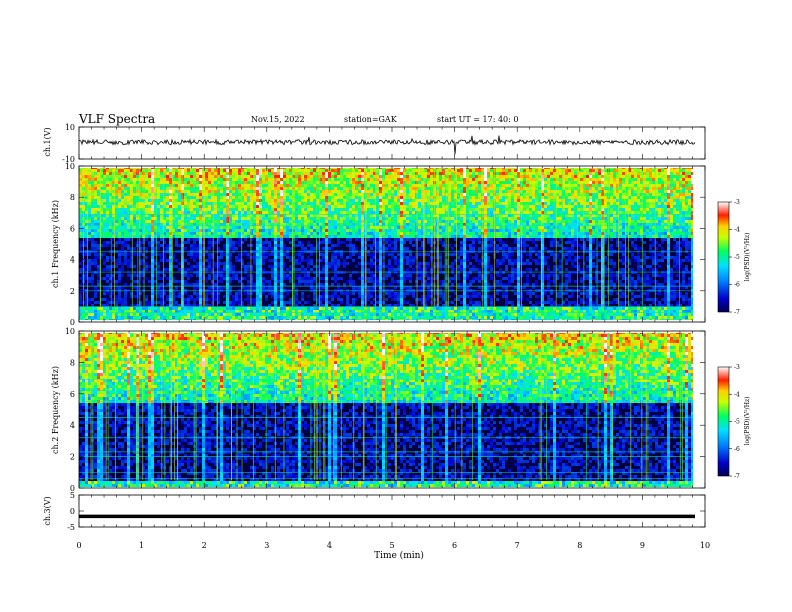  I want to click on ch3-waveform-ylabel: ch.3(V), so click(47, 510).